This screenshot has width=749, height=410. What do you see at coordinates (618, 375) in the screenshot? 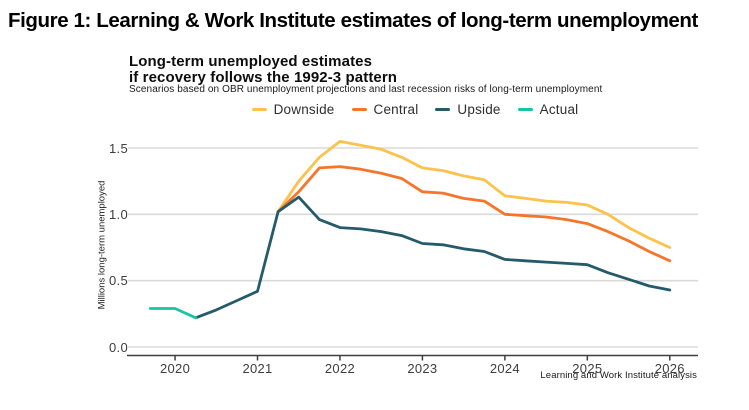
I see `source-caption: Learning and Work Institute analysis` at bounding box center [618, 375].